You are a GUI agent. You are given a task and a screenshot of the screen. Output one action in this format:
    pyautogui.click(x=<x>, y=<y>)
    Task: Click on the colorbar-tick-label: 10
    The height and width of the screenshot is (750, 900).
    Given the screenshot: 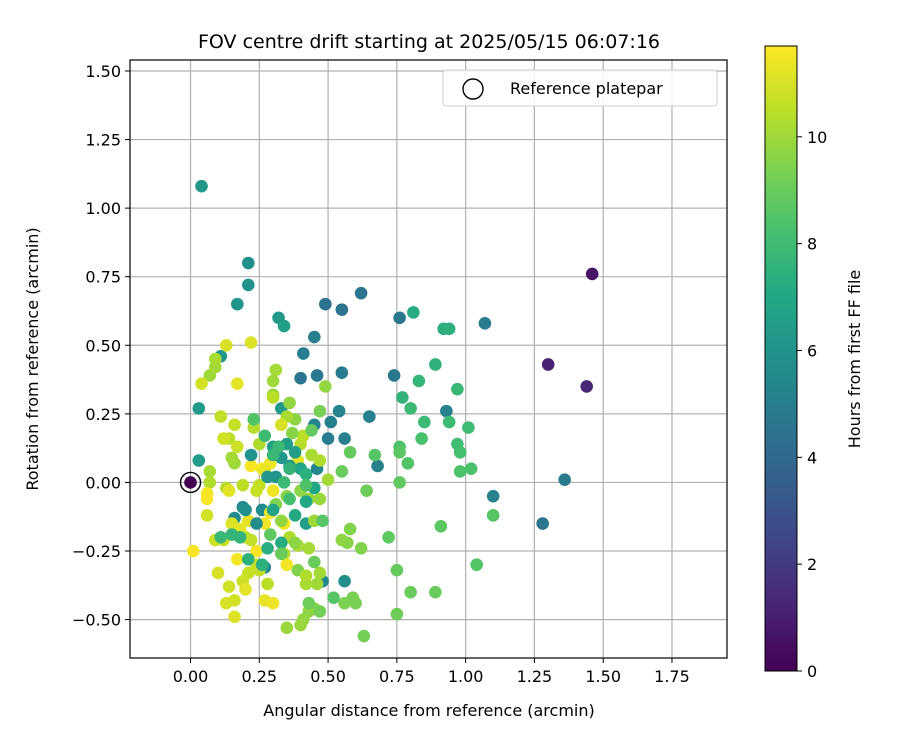 What is the action you would take?
    pyautogui.click(x=817, y=137)
    